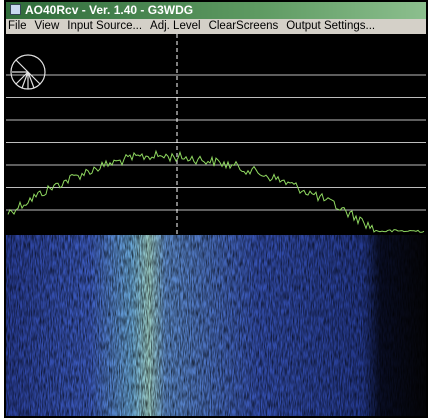 The width and height of the screenshot is (432, 420). Describe the element at coordinates (47, 26) in the screenshot. I see `menu-item: View` at that location.